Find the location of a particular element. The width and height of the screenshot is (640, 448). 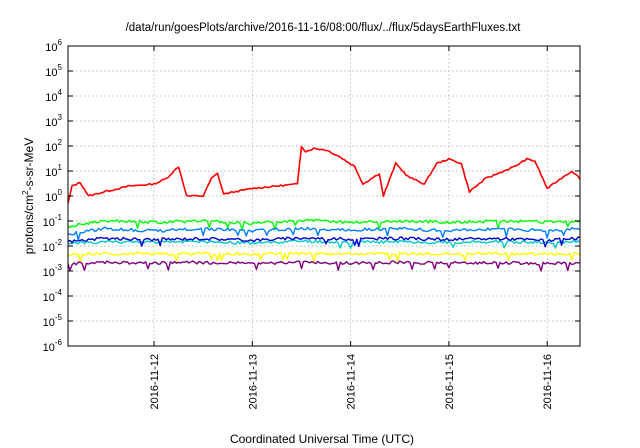

y-tick-exponent: 6 is located at coordinates (60, 42).